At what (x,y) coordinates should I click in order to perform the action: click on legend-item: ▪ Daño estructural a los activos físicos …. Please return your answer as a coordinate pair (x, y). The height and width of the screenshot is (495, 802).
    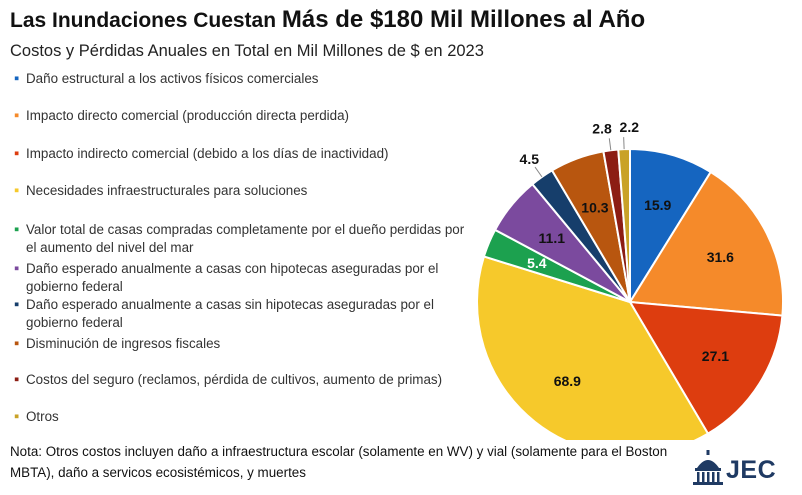
    Looking at the image, I should click on (244, 79).